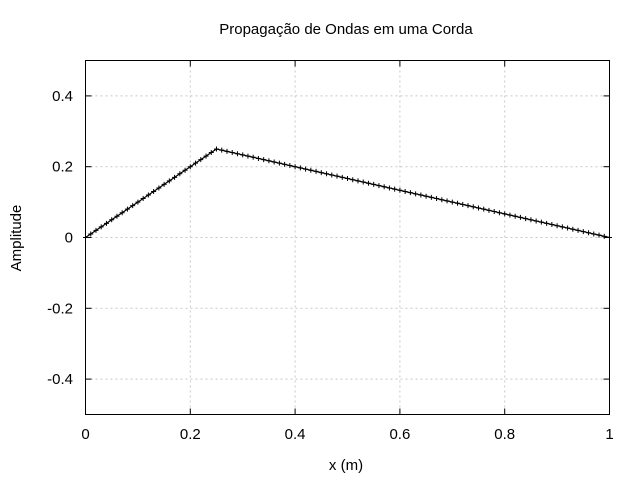 The width and height of the screenshot is (640, 480). I want to click on y-tick-label: 0.4, so click(62, 96).